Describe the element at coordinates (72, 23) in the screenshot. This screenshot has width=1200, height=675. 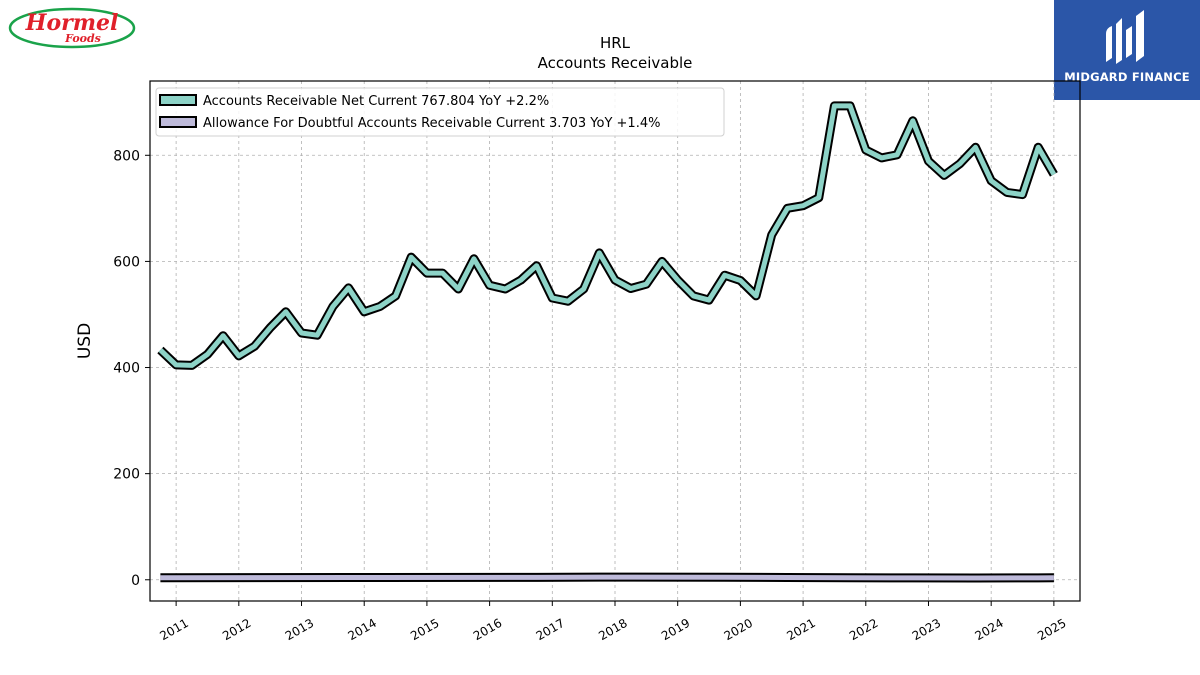
I see `logo-wordmark: Hormel` at that location.